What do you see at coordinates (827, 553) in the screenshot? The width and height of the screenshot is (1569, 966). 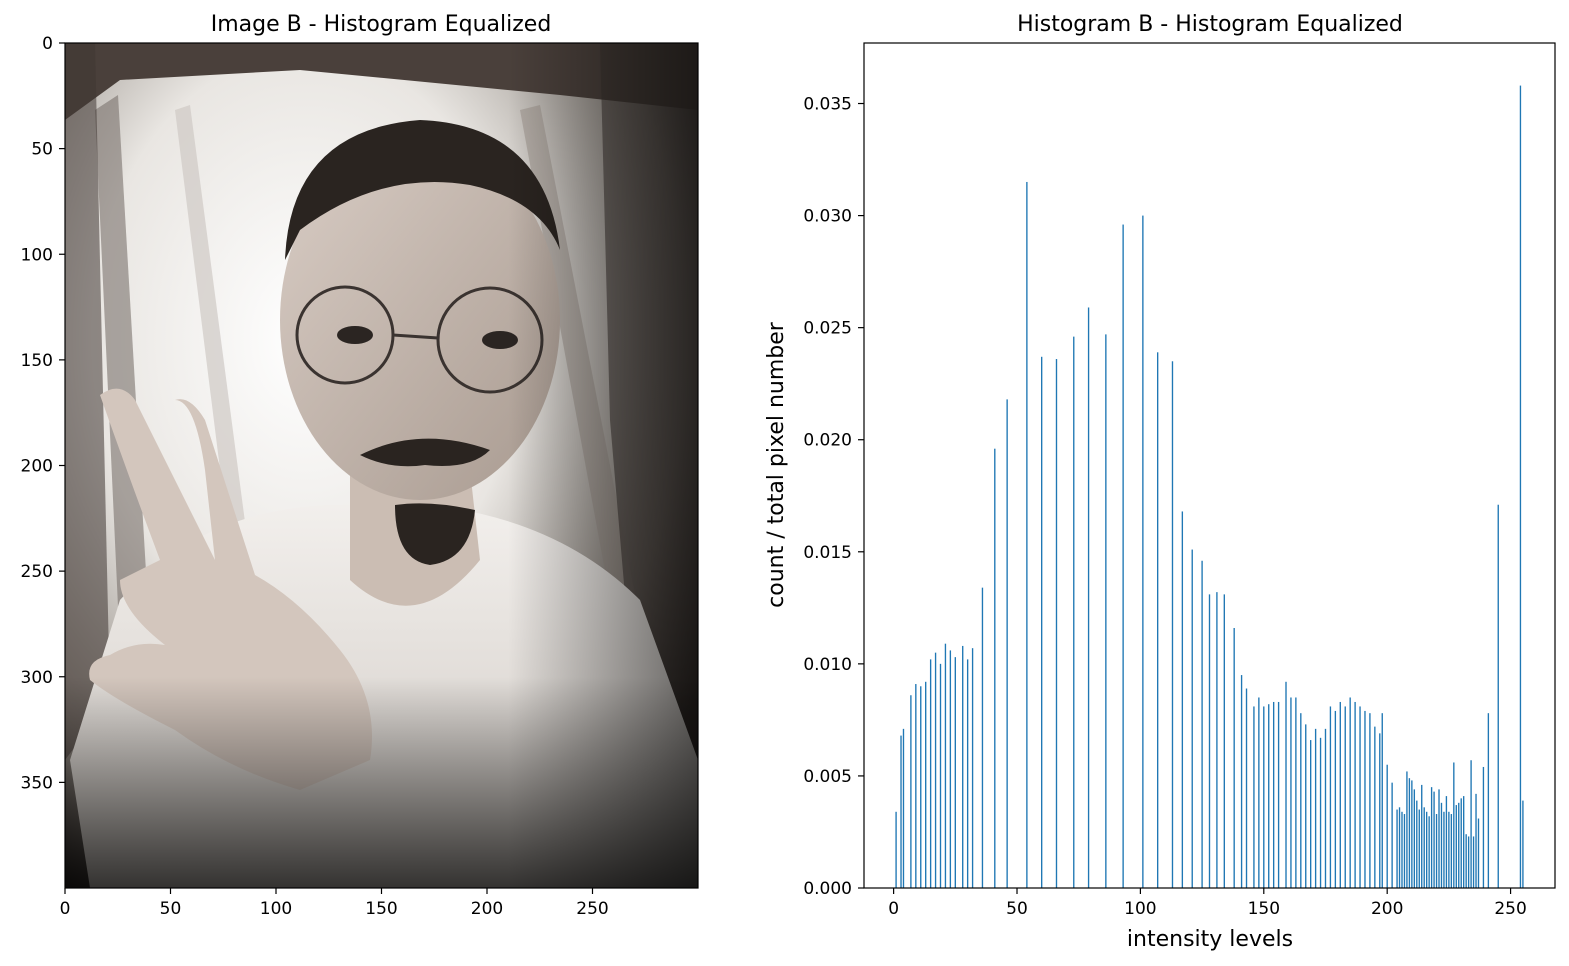 I see `histogram-y-tick-label: 0.015` at bounding box center [827, 553].